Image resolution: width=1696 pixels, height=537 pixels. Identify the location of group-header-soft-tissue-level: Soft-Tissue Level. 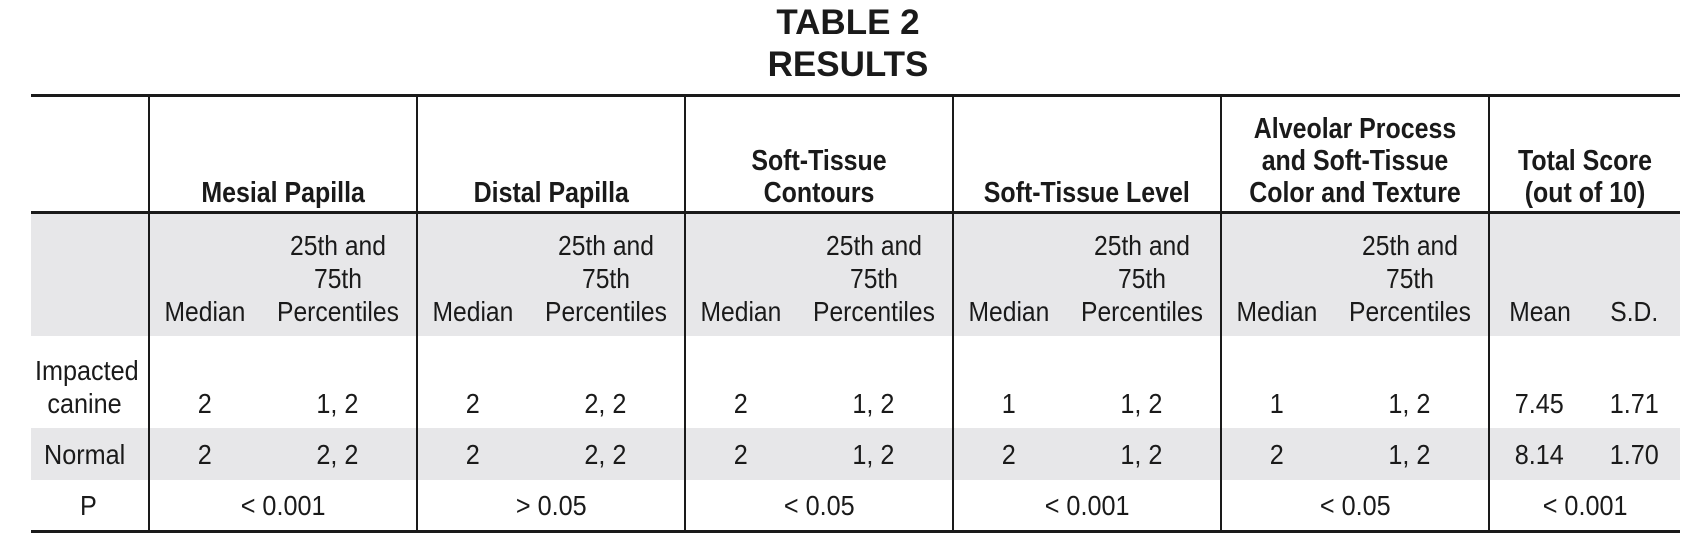
(1087, 154).